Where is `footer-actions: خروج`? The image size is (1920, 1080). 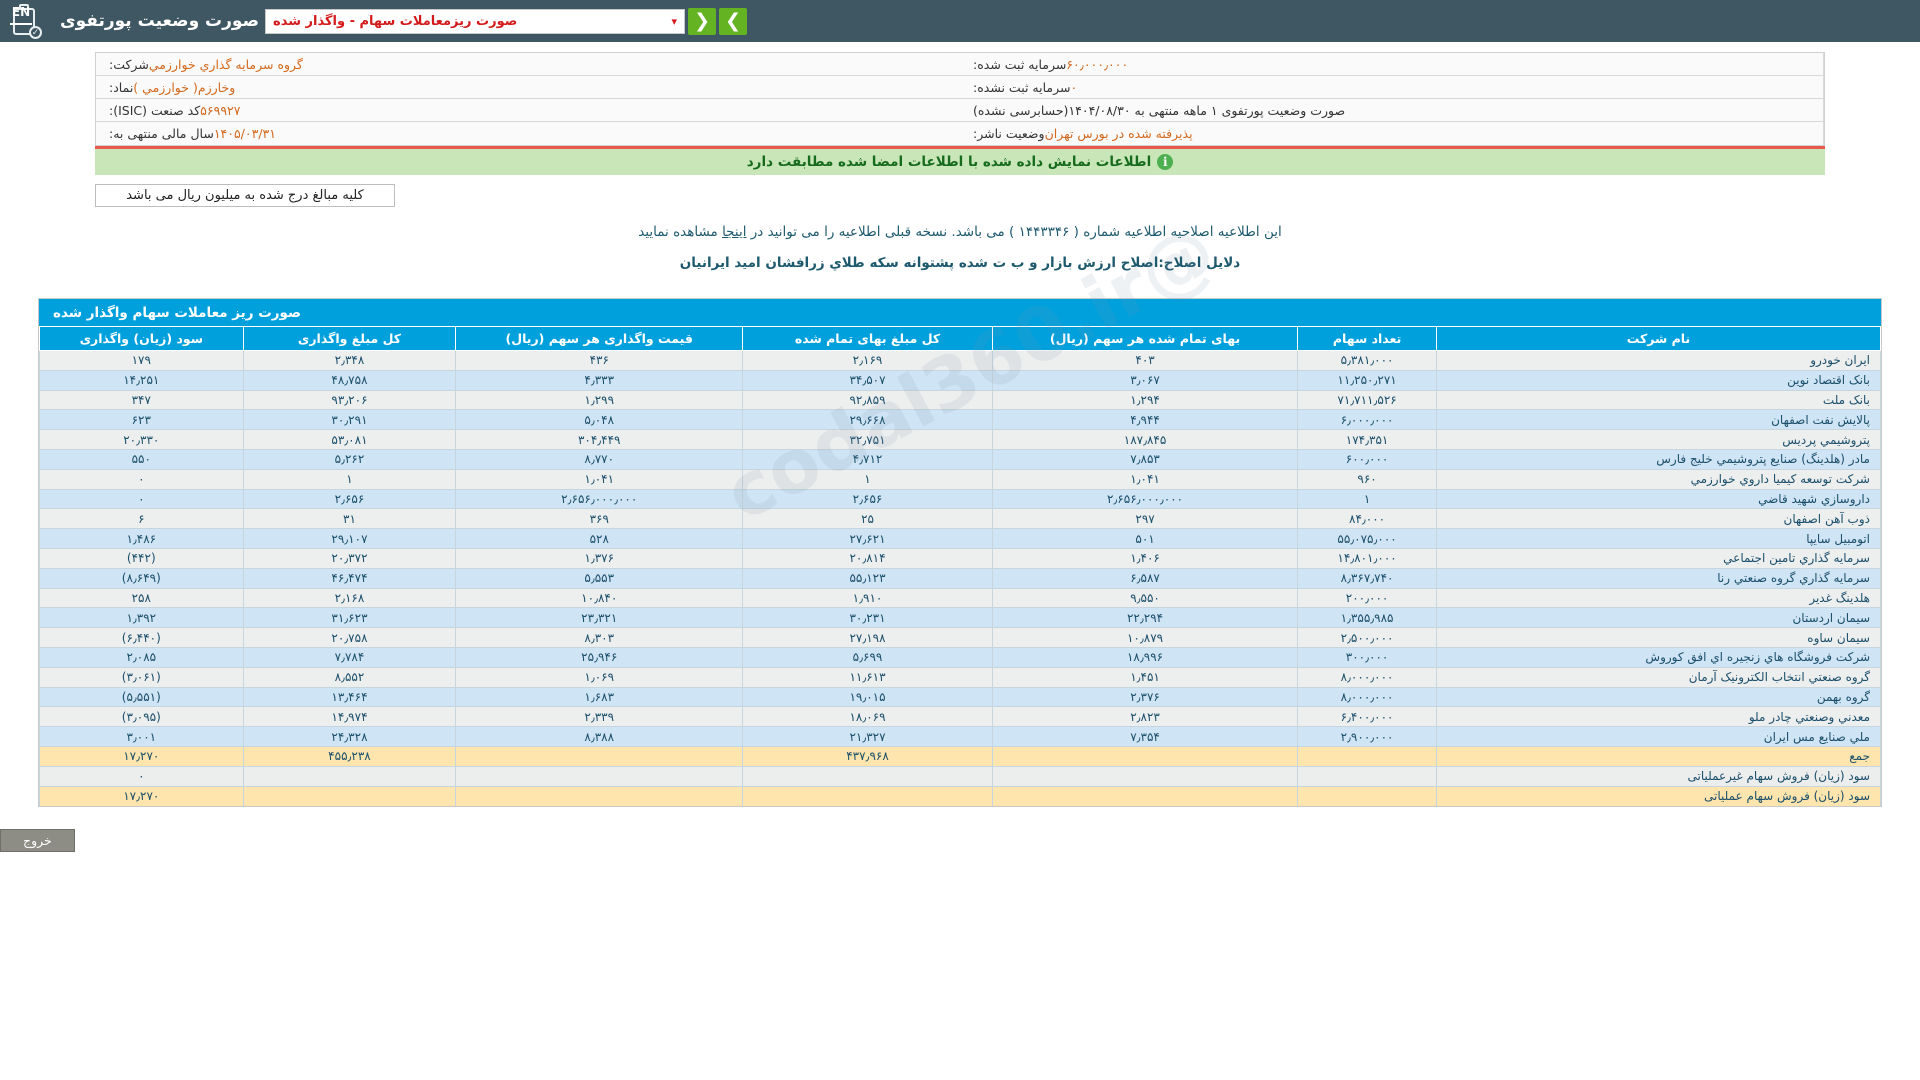 footer-actions: خروج is located at coordinates (960, 840).